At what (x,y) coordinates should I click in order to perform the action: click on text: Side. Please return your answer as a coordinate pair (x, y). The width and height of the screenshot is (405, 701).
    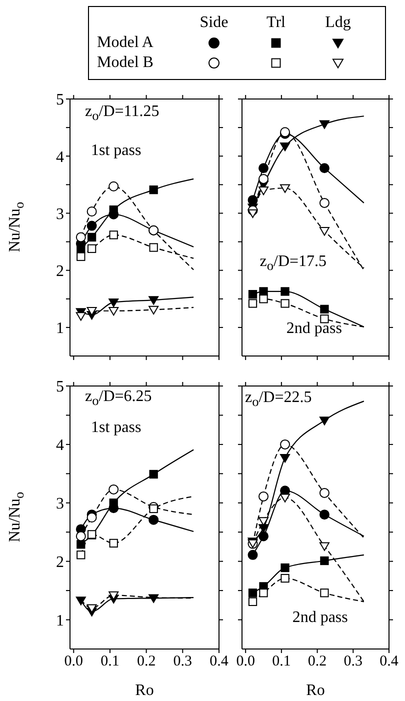
    Looking at the image, I should click on (214, 23).